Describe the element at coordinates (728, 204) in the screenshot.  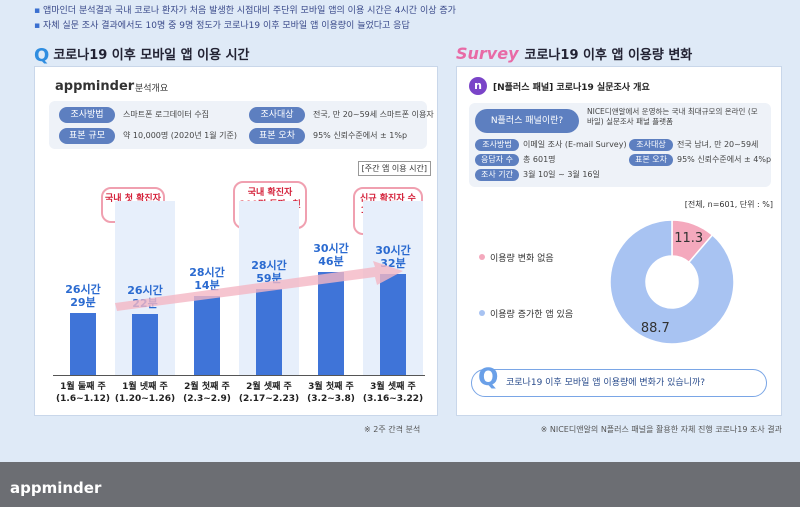
I see `pie-unit-label: [전체, n=601, 단위 : %]` at that location.